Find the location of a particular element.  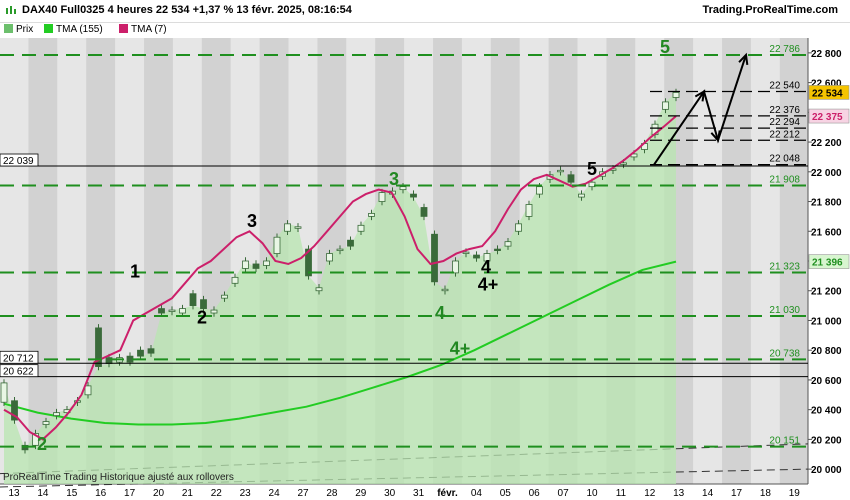

y-tick-label: 20 400 is located at coordinates (826, 411).